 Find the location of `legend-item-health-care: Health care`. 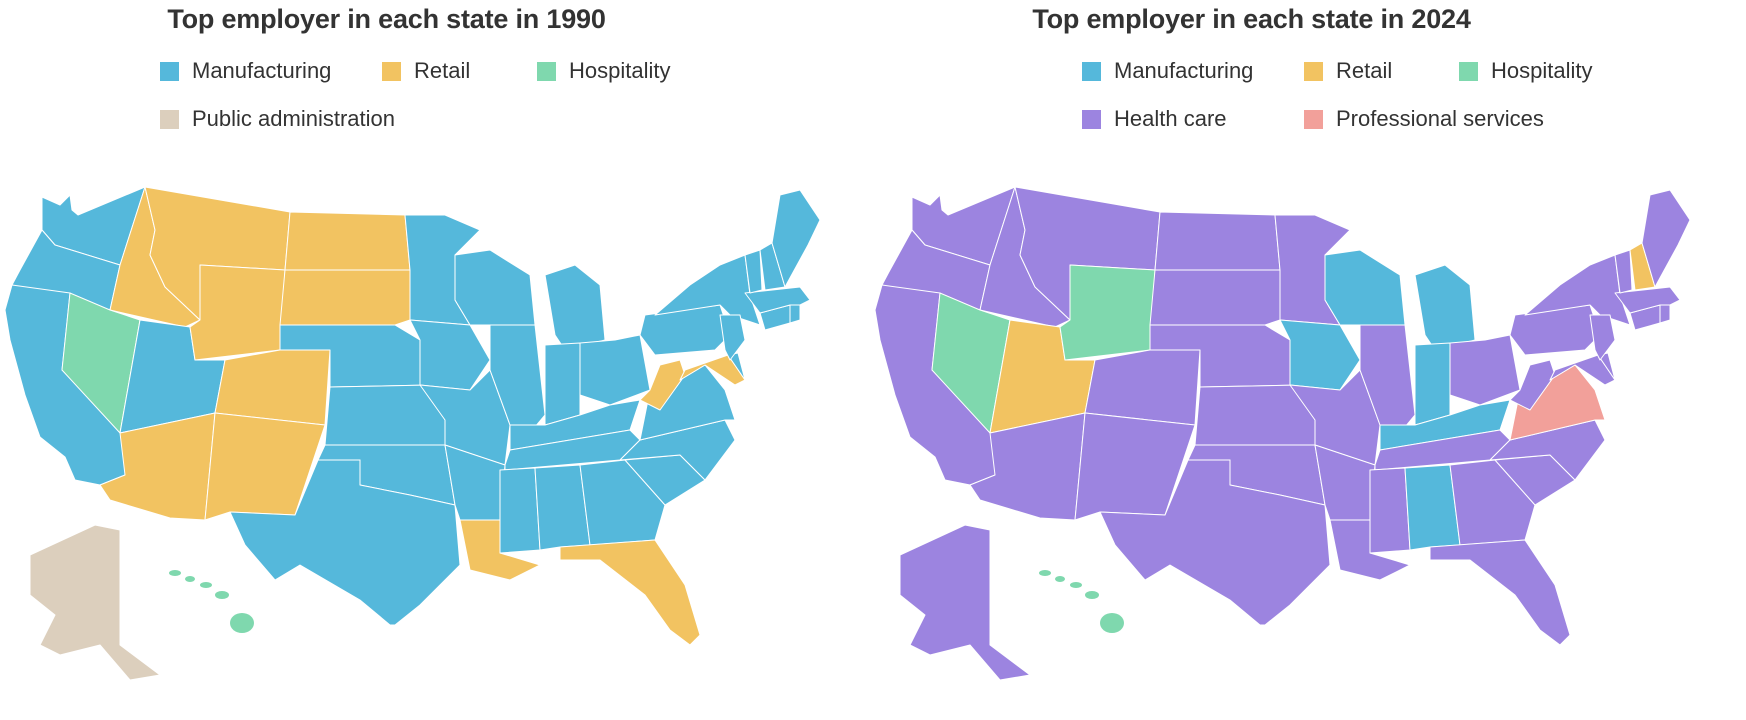

legend-item-health-care: Health care is located at coordinates (1154, 119).